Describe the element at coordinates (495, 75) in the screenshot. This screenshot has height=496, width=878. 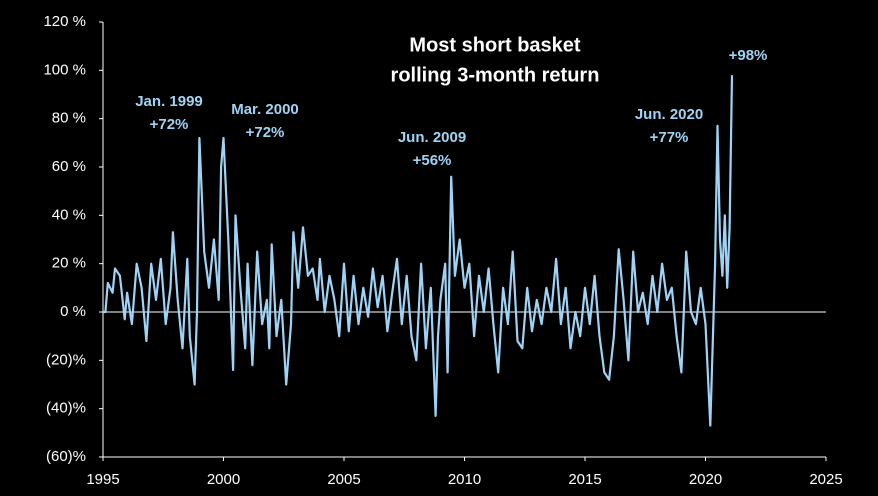
I see `chart-title: rolling 3-month return` at that location.